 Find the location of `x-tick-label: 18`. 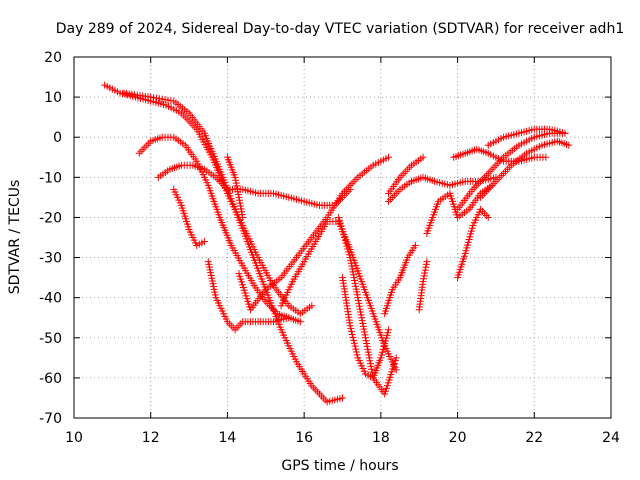

x-tick-label: 18 is located at coordinates (381, 438).